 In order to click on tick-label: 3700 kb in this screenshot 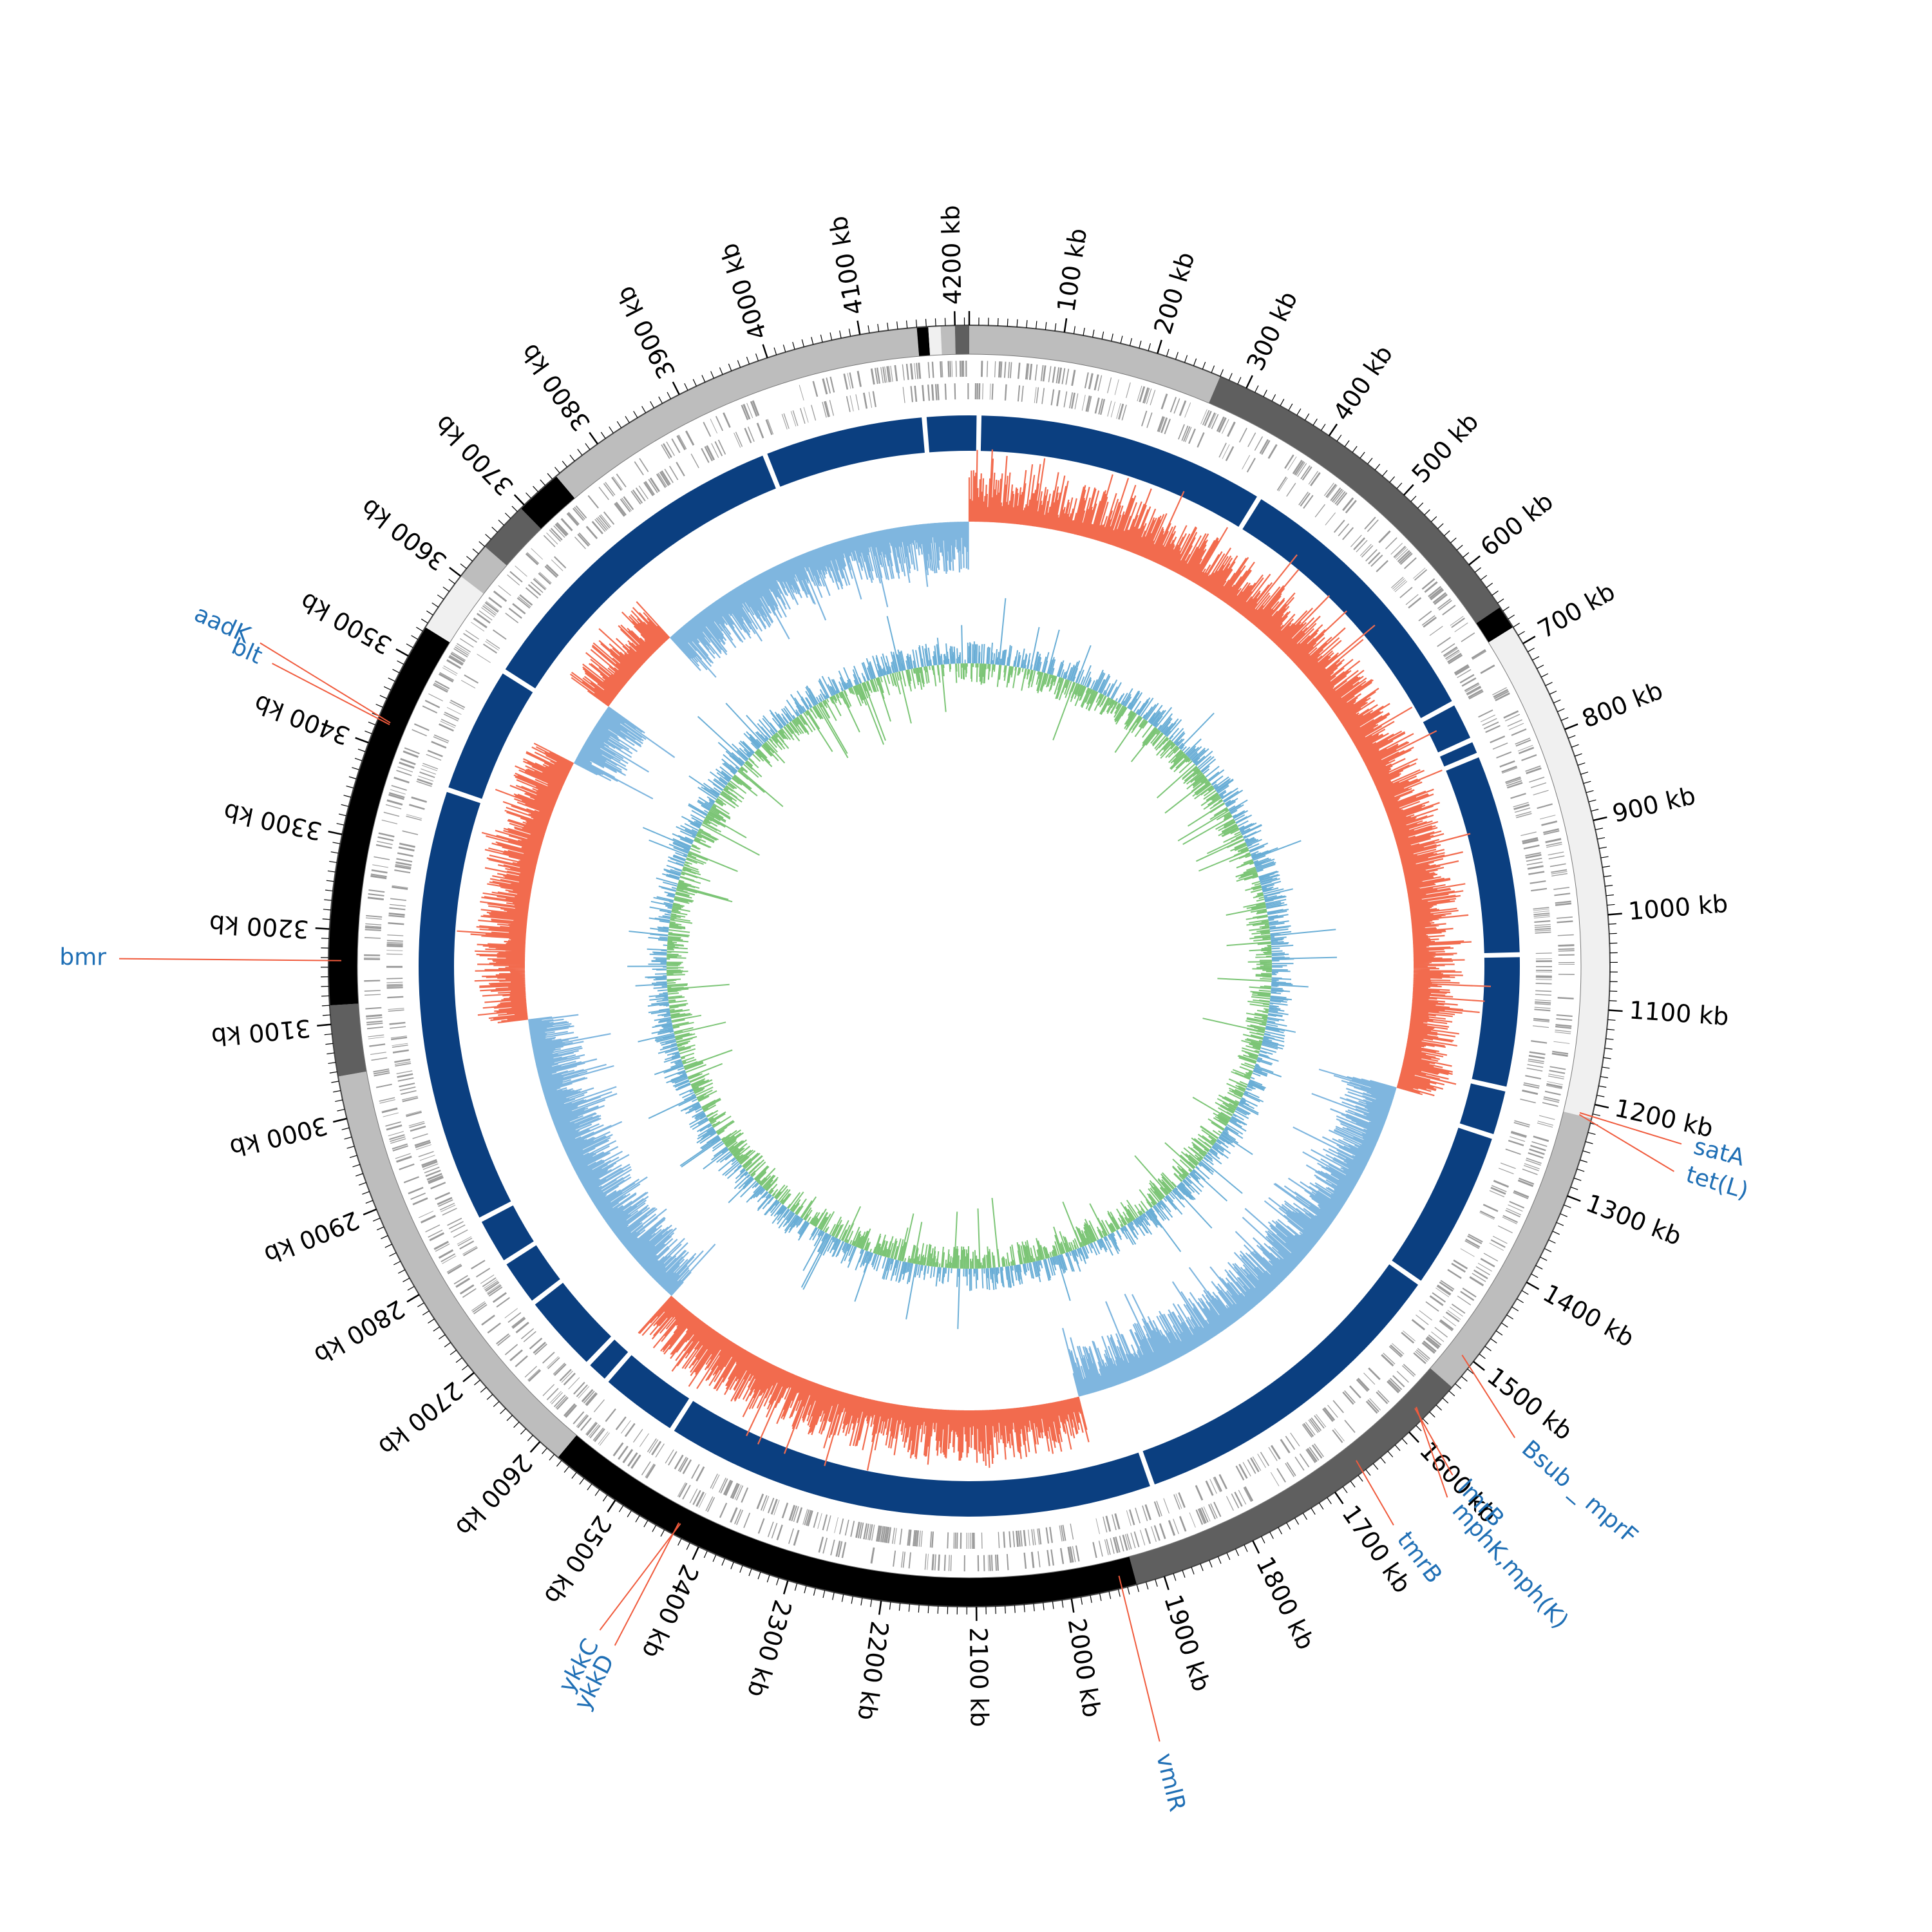, I will do `click(475, 455)`.